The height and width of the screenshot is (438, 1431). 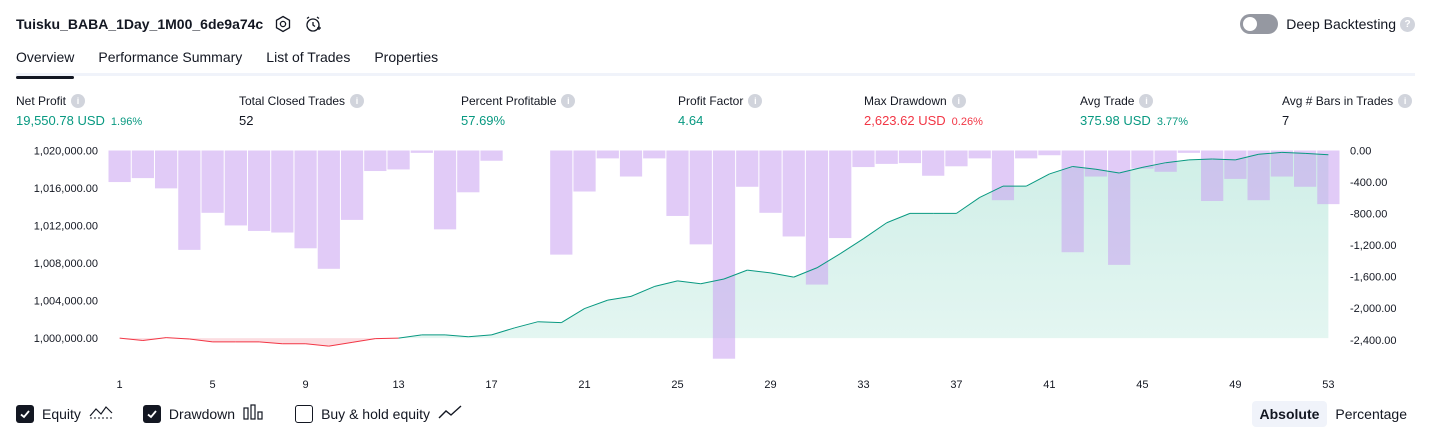 I want to click on metric-label: Percent Profitable, so click(x=509, y=101).